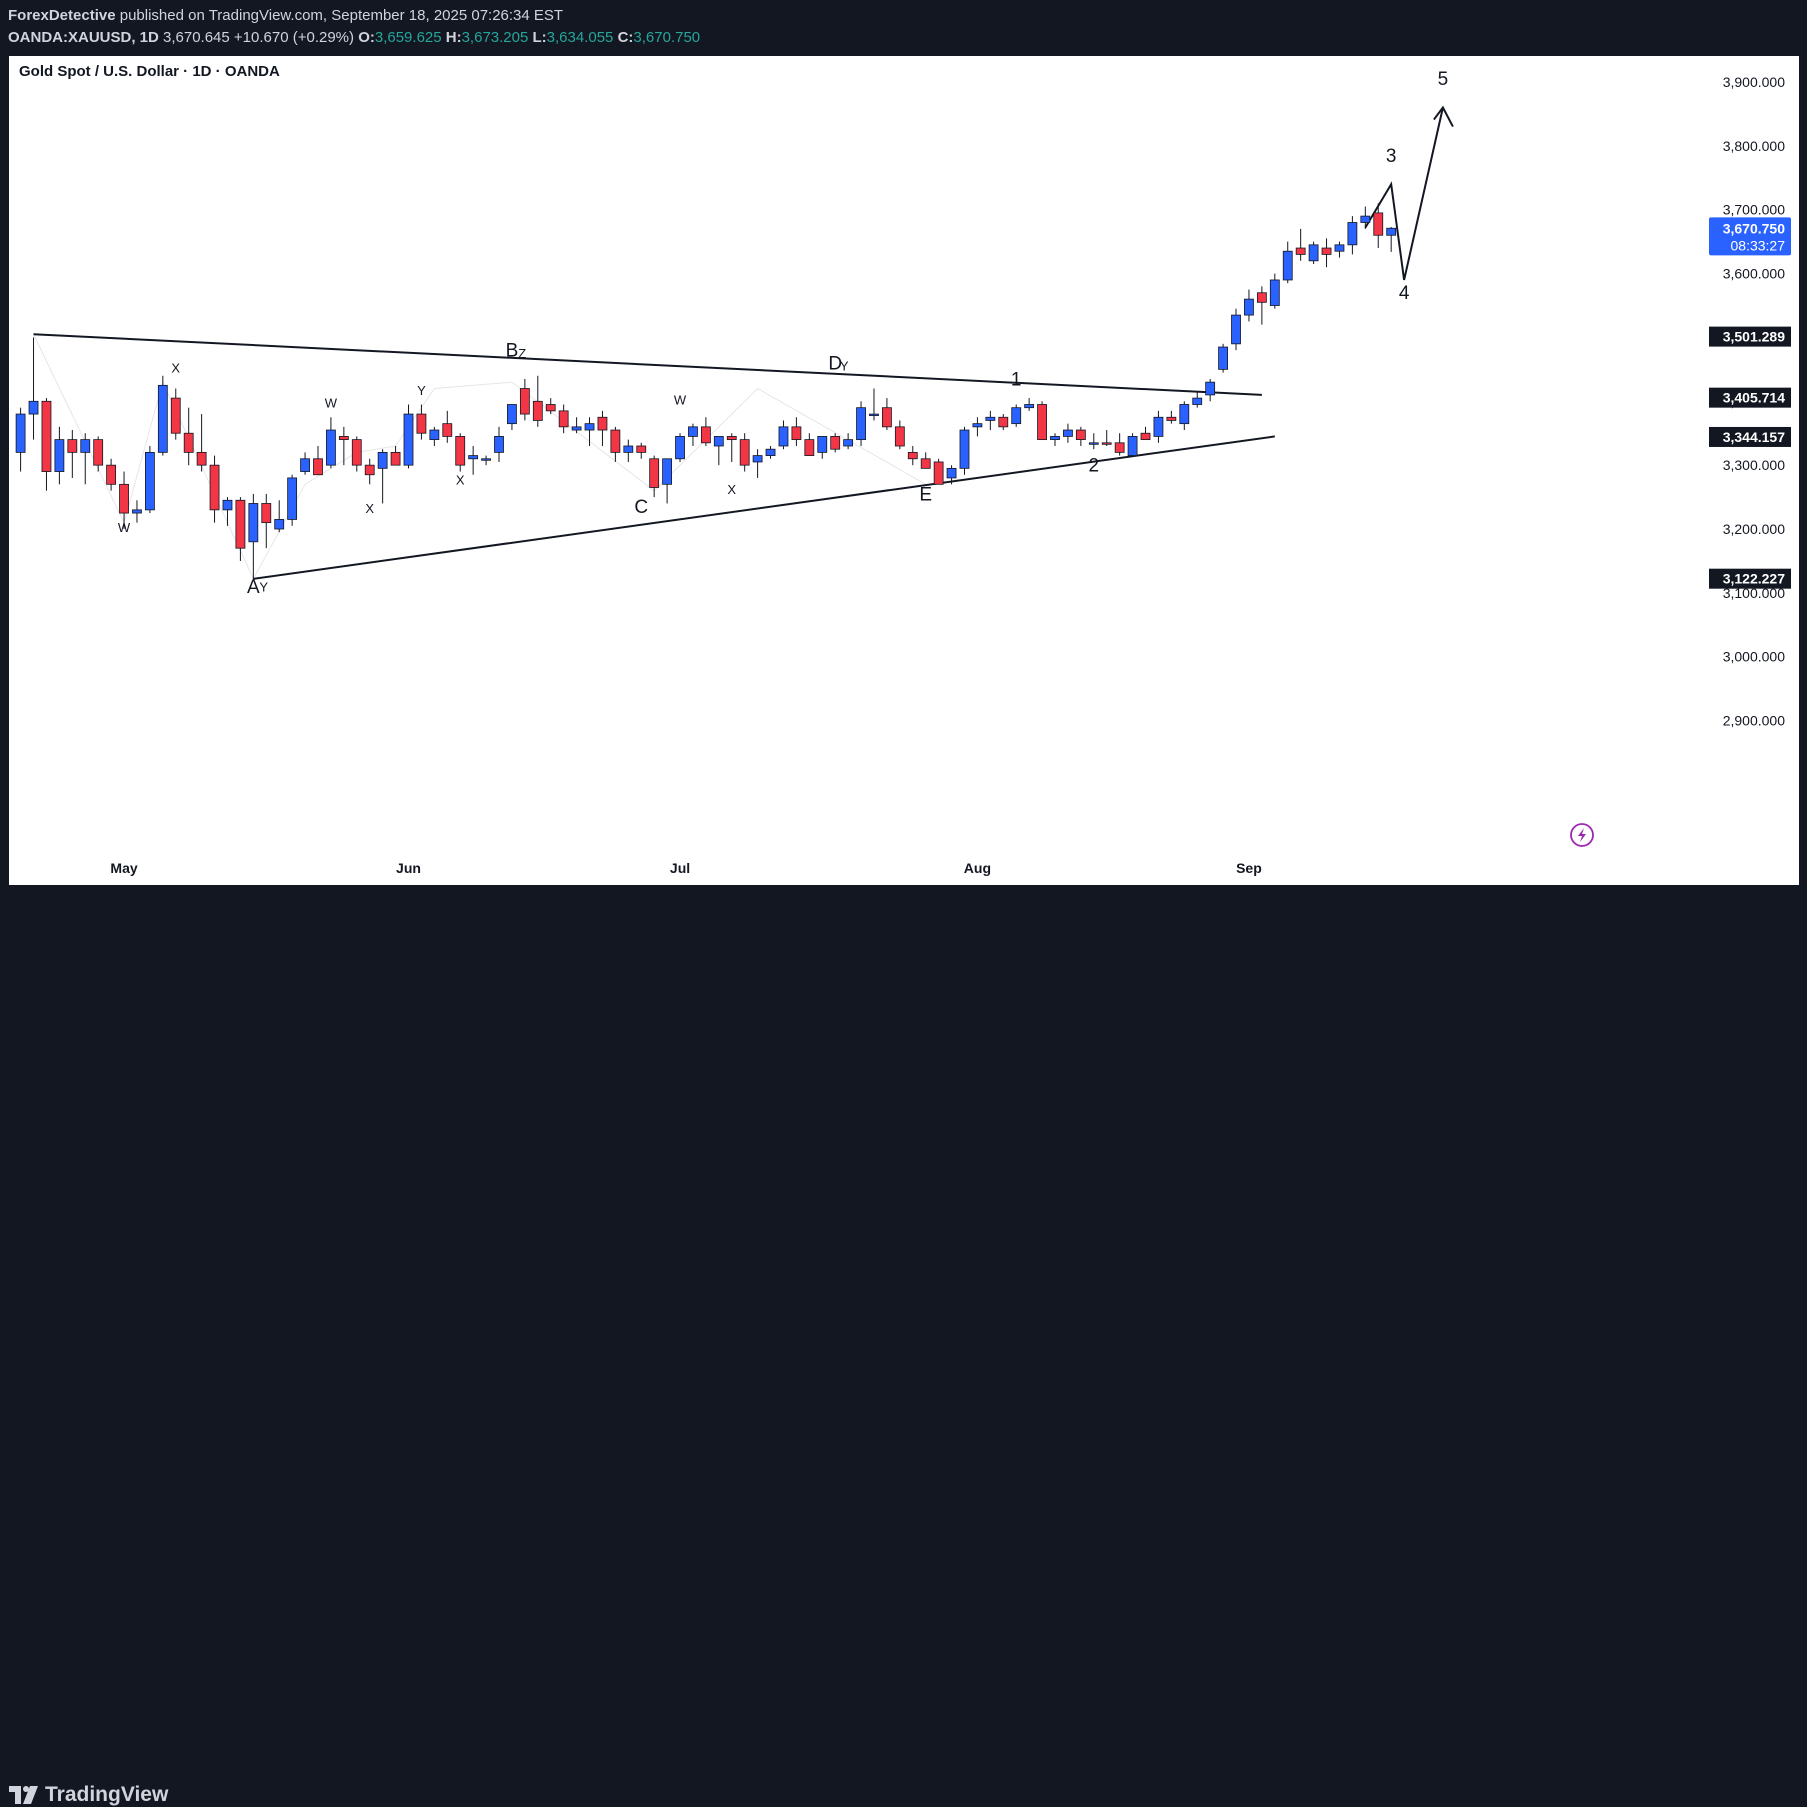 The image size is (1807, 1807). What do you see at coordinates (1443, 79) in the screenshot?
I see `wave-label: 5` at bounding box center [1443, 79].